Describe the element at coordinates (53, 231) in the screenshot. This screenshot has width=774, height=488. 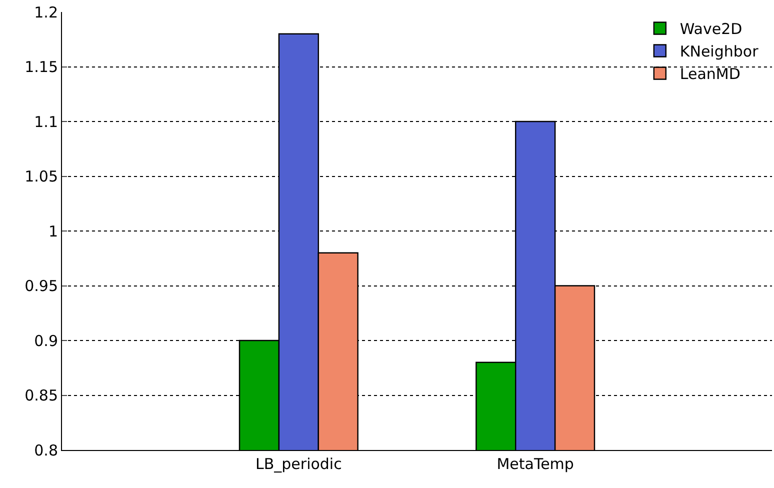
I see `y-tick-label: 1` at that location.